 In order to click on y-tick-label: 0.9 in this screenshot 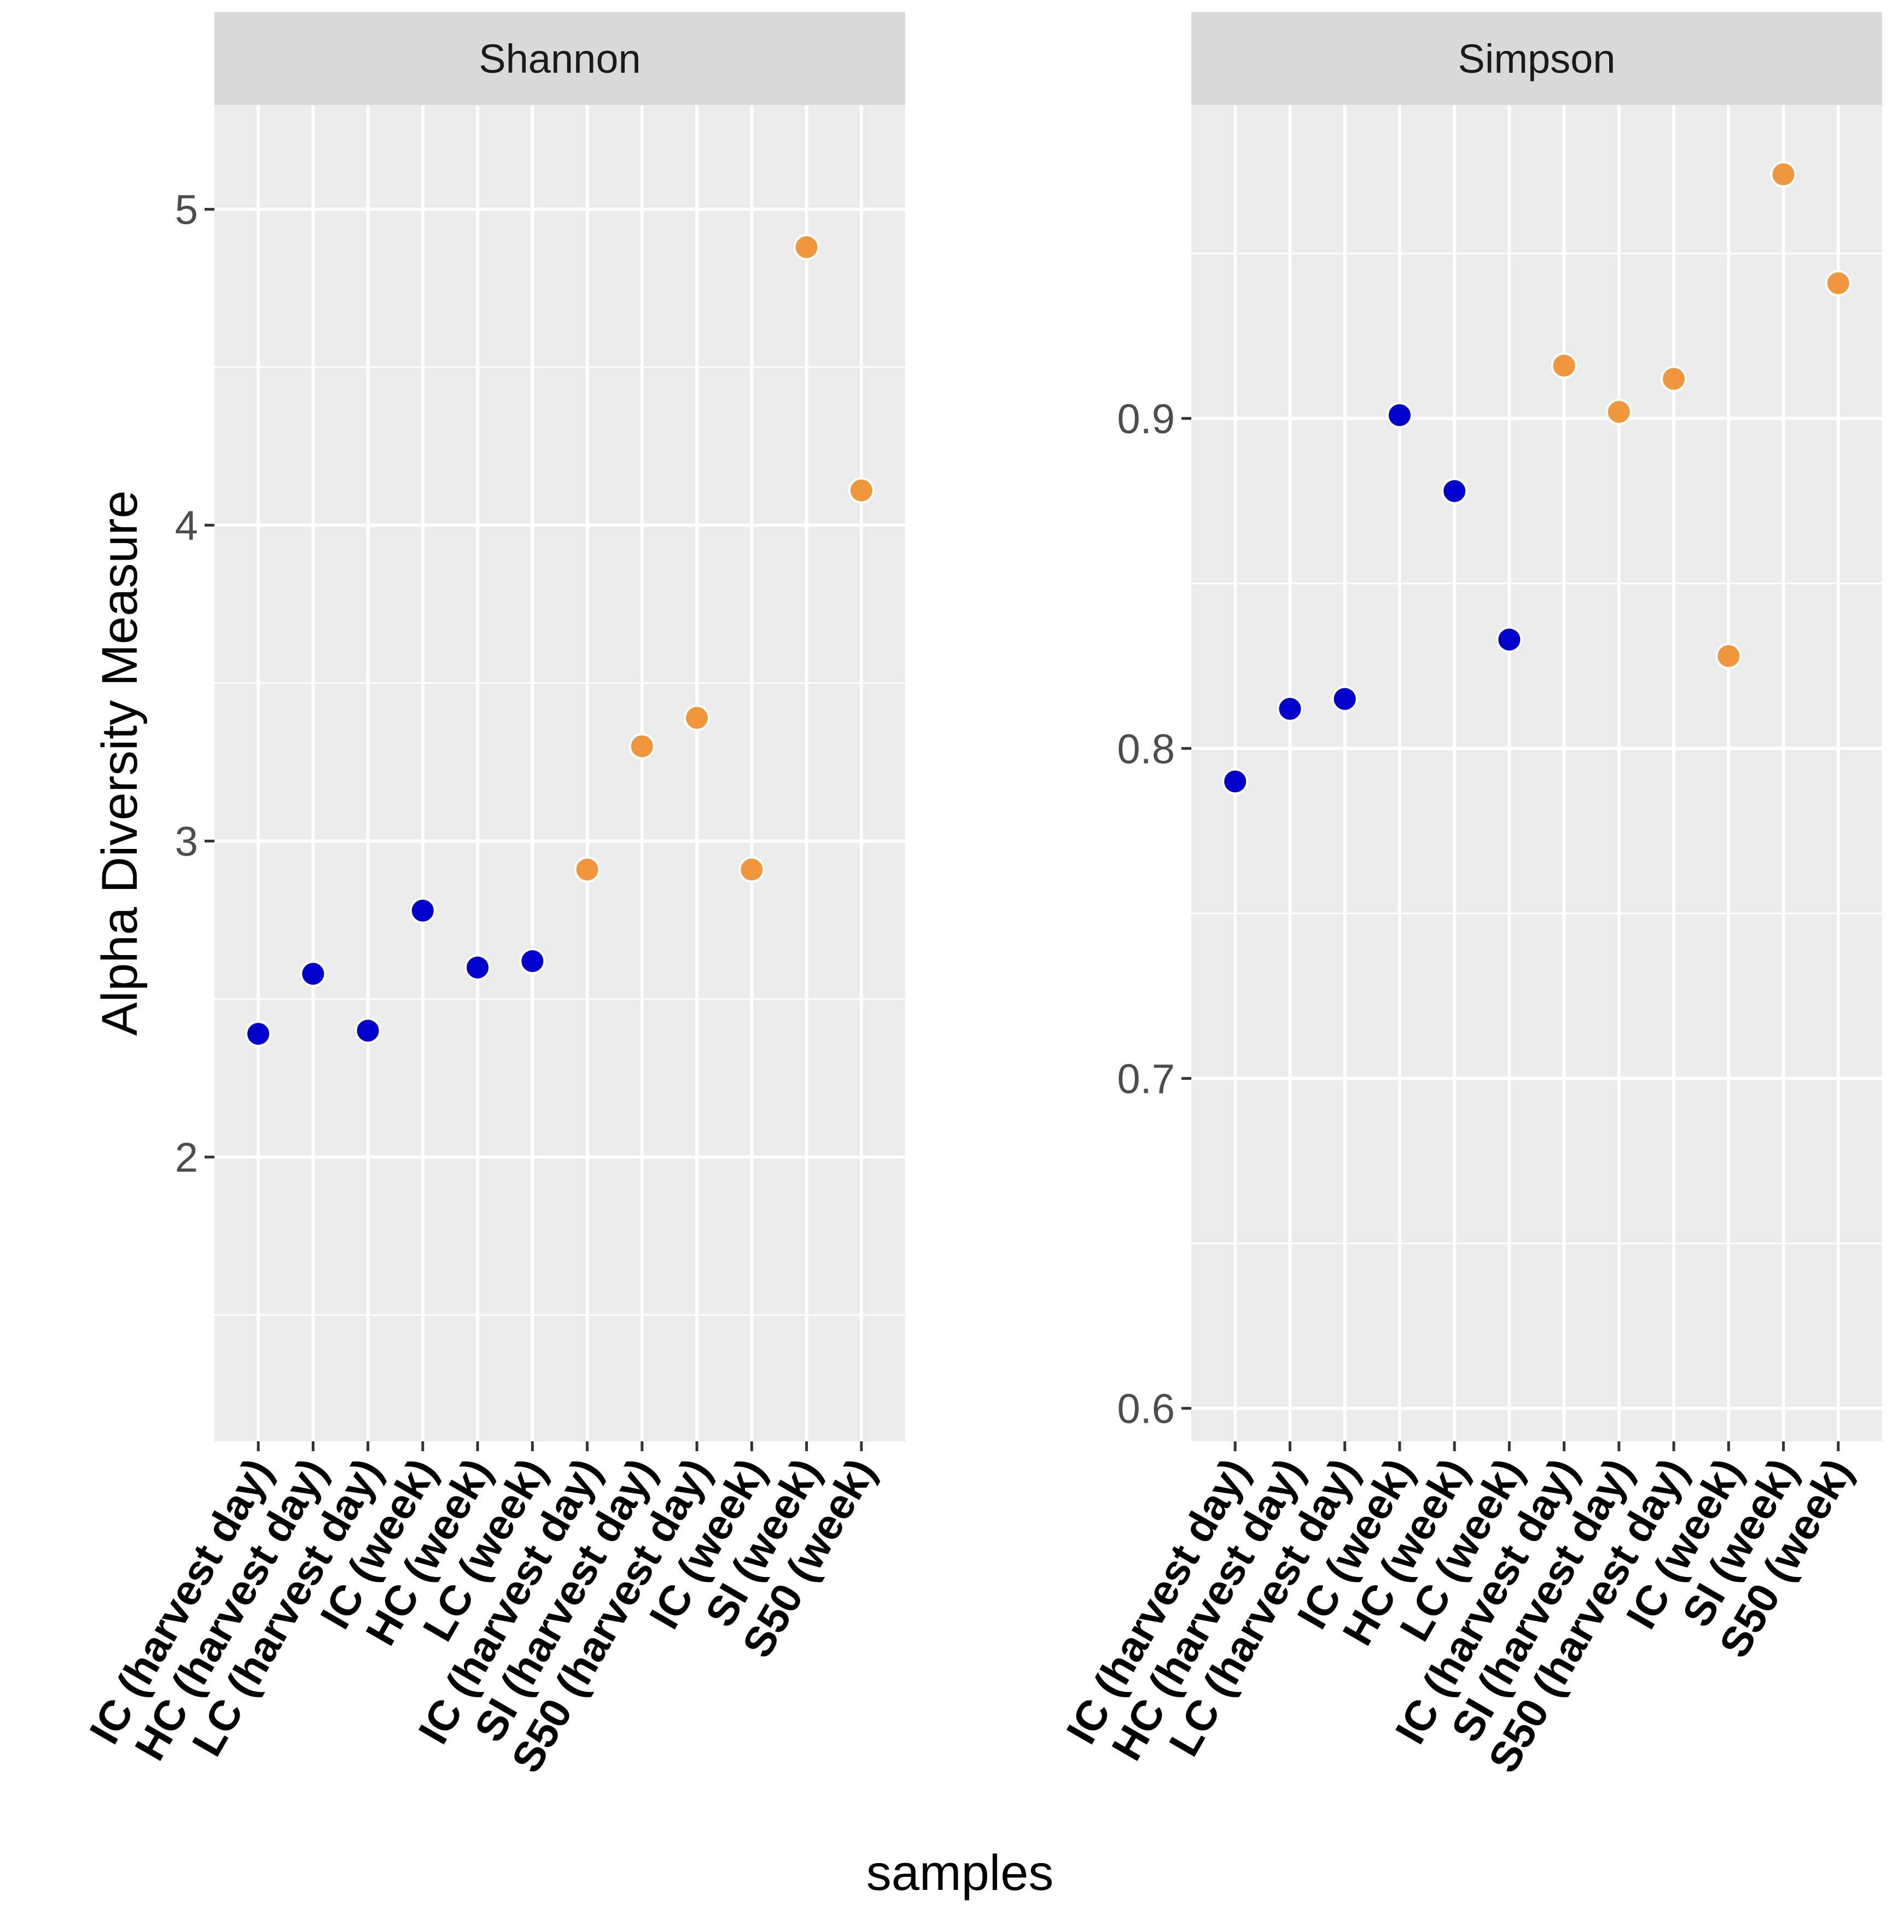, I will do `click(1146, 419)`.